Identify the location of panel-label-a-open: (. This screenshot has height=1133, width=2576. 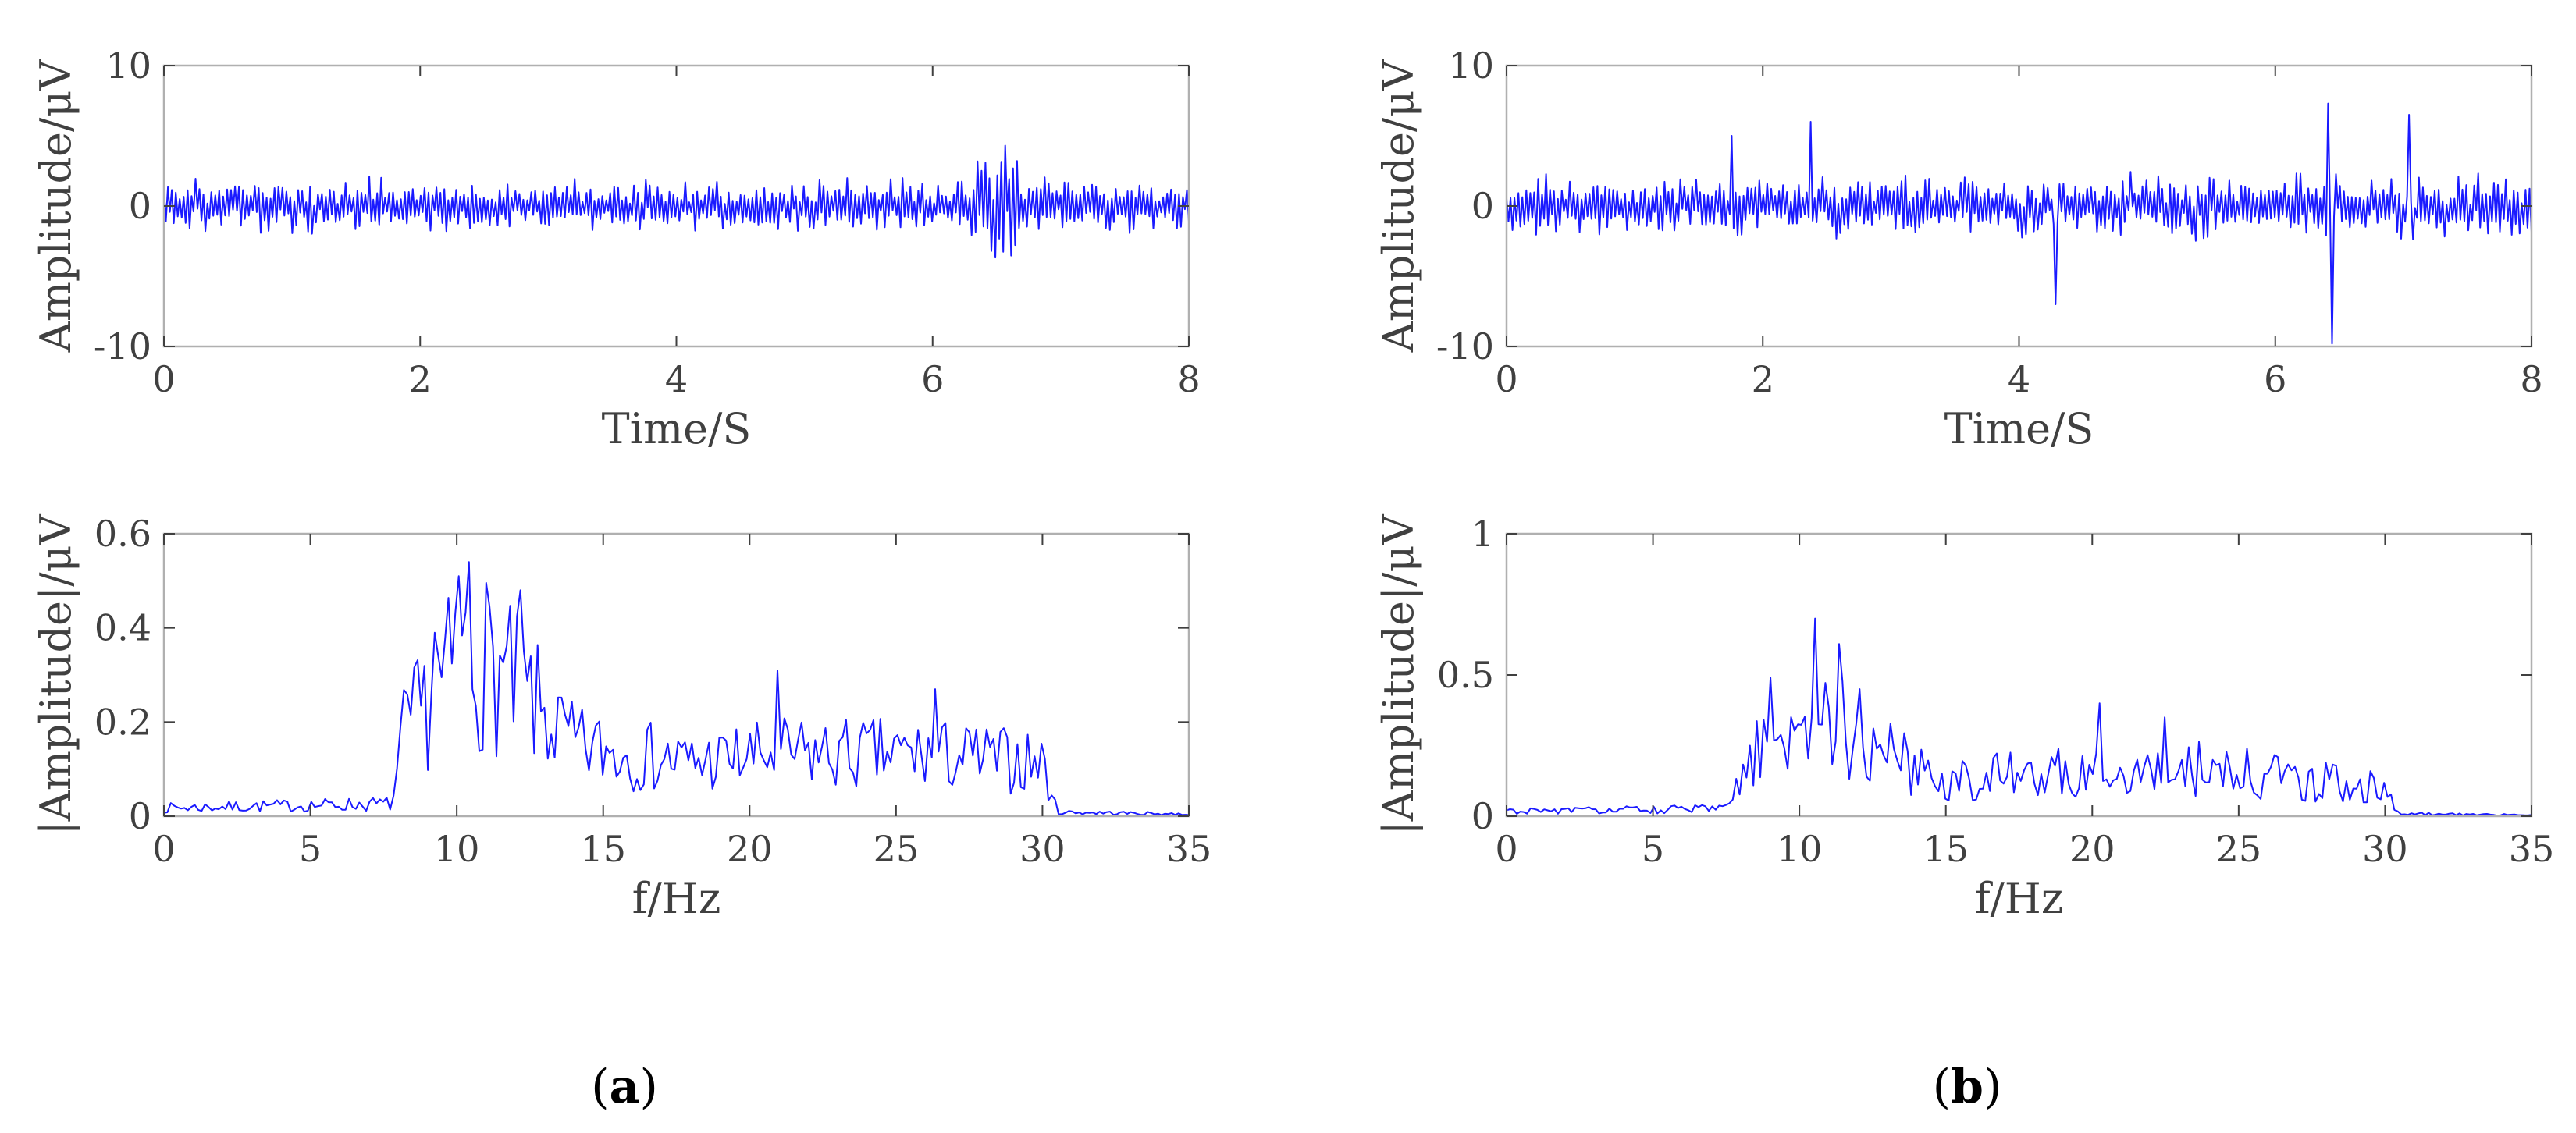
(600, 1087).